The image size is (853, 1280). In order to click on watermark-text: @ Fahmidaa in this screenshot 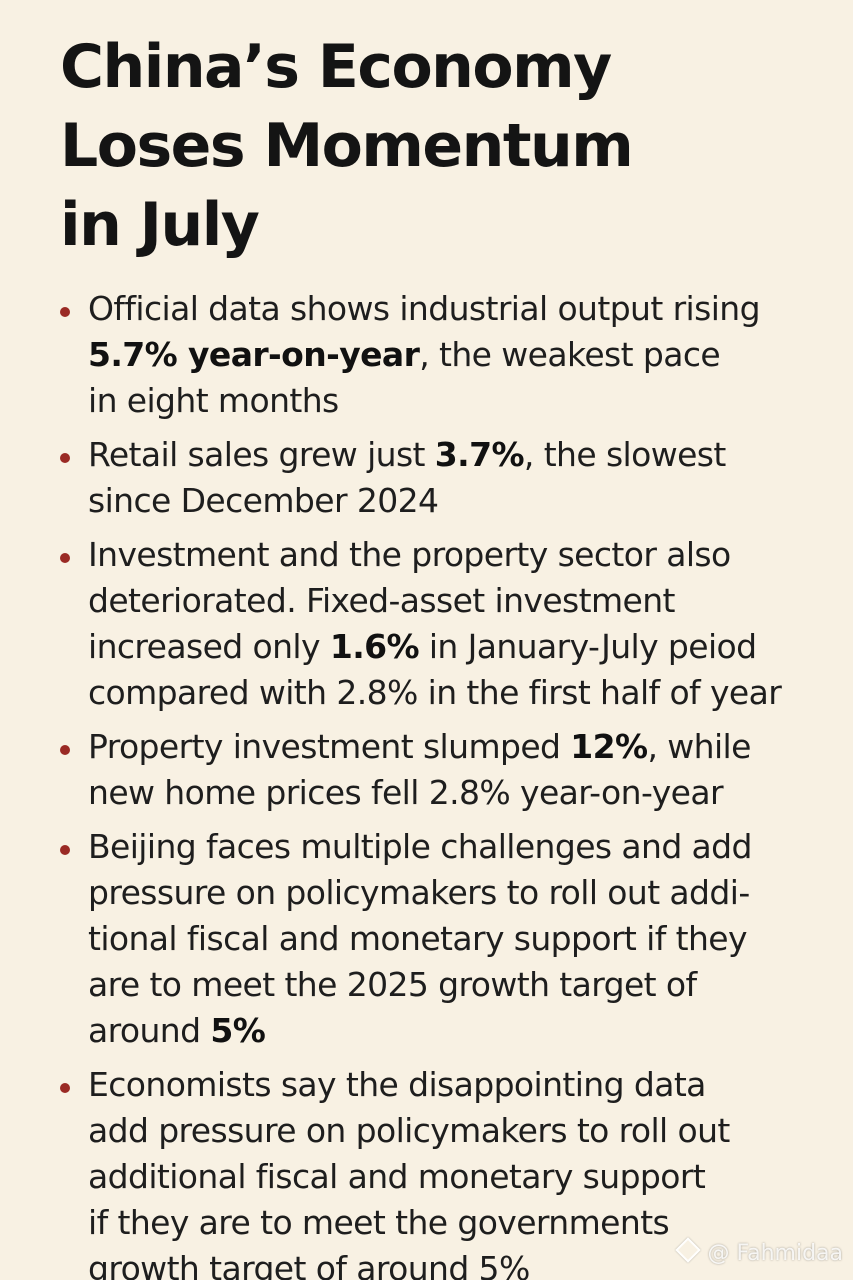, I will do `click(775, 1253)`.